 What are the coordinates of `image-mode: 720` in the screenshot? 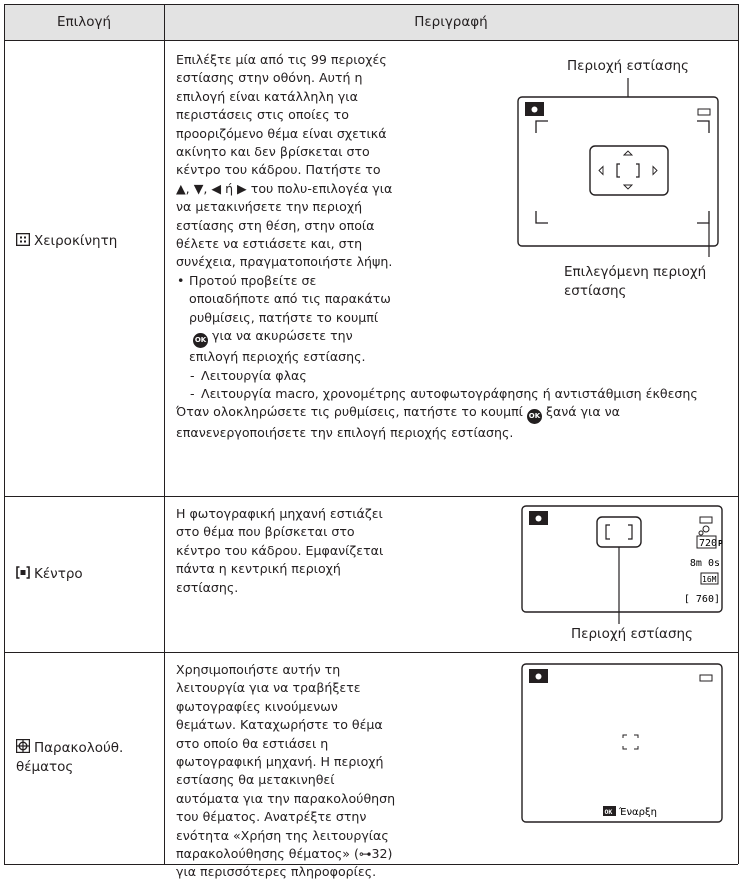 It's located at (708, 543).